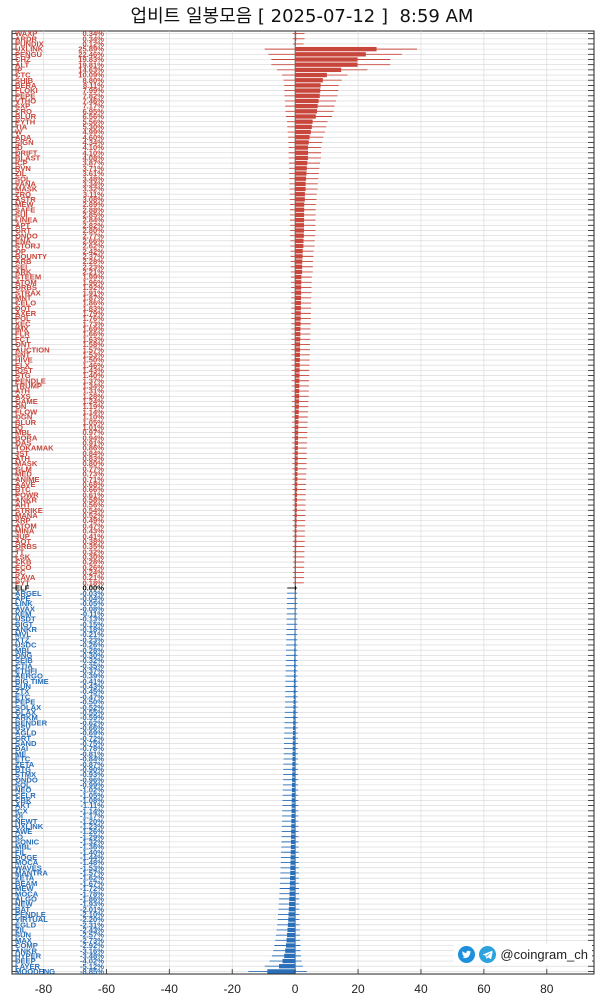  Describe the element at coordinates (20, 572) in the screenshot. I see `row-label: SC` at that location.